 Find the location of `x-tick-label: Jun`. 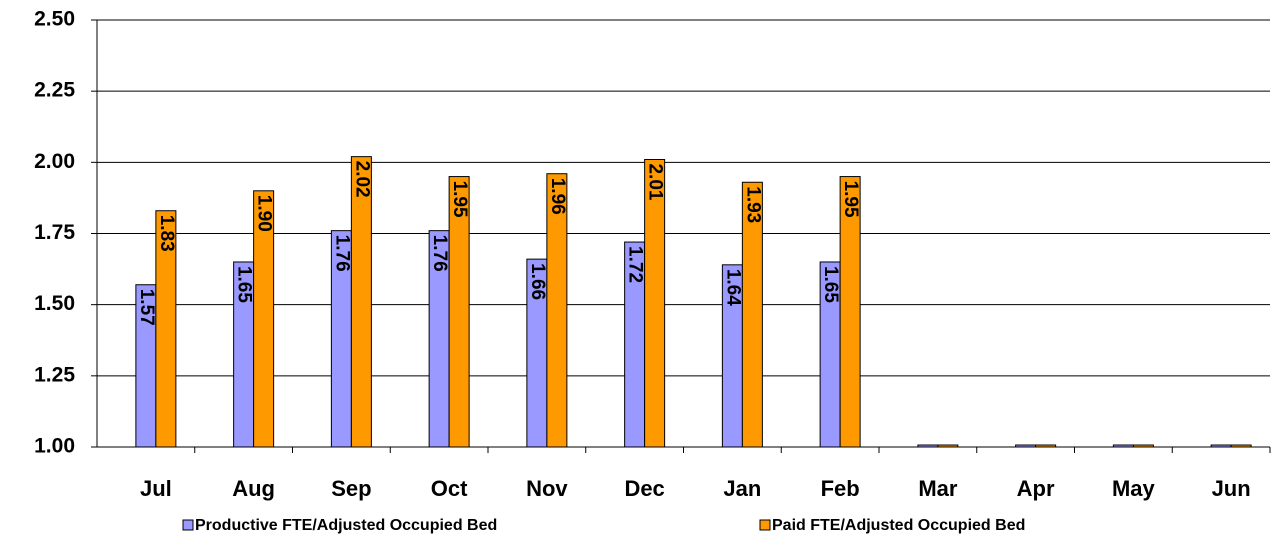

x-tick-label: Jun is located at coordinates (1231, 488).